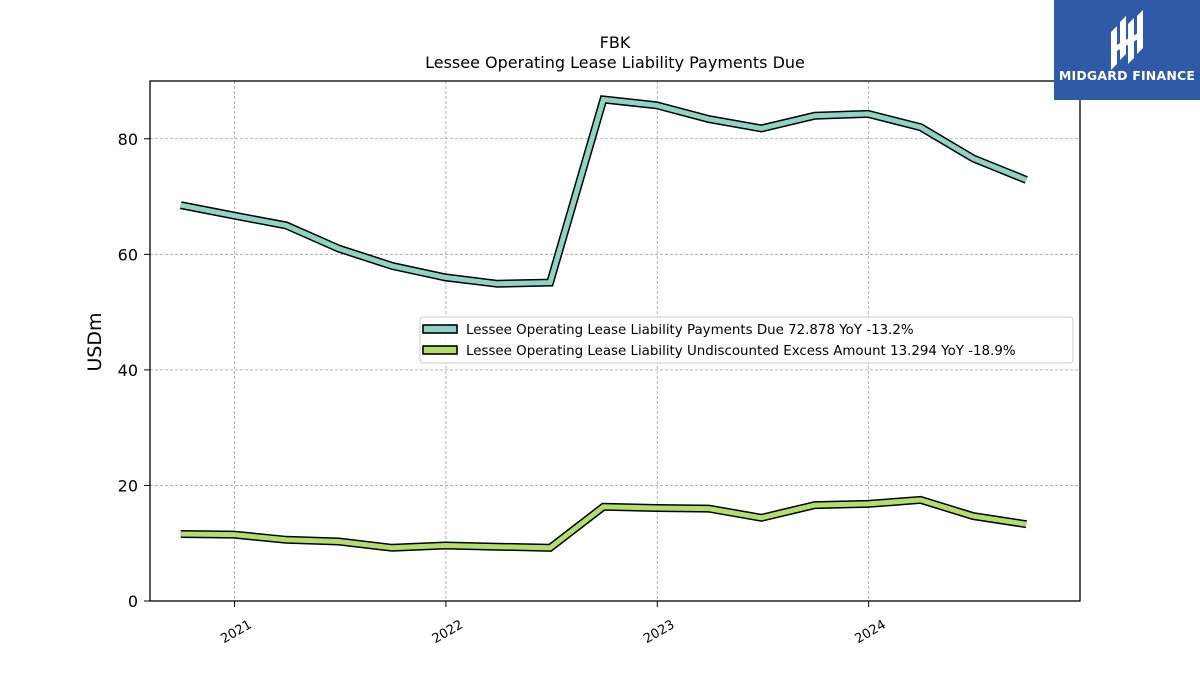 The image size is (1200, 675). I want to click on y-tick-label: 60, so click(128, 254).